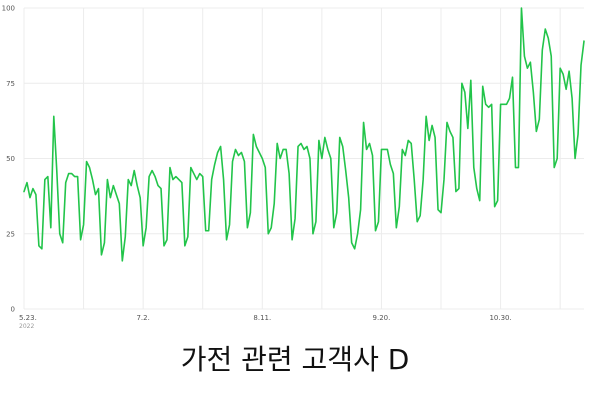 The width and height of the screenshot is (590, 400). I want to click on x-tick-label: 8.11., so click(262, 318).